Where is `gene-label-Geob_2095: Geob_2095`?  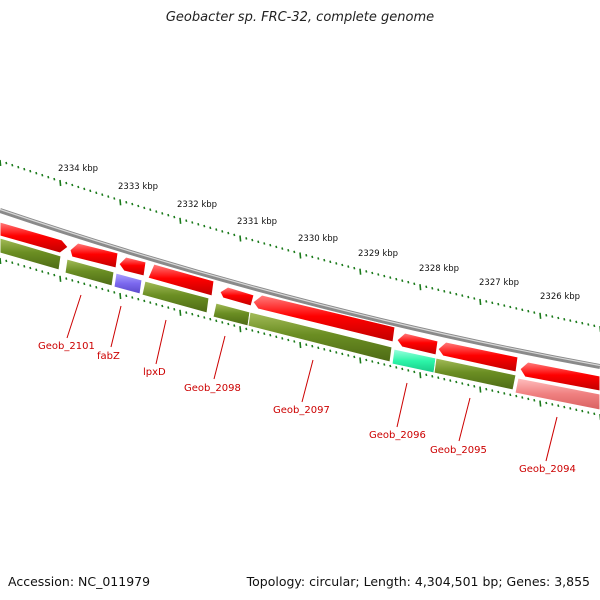 gene-label-Geob_2095: Geob_2095 is located at coordinates (458, 450).